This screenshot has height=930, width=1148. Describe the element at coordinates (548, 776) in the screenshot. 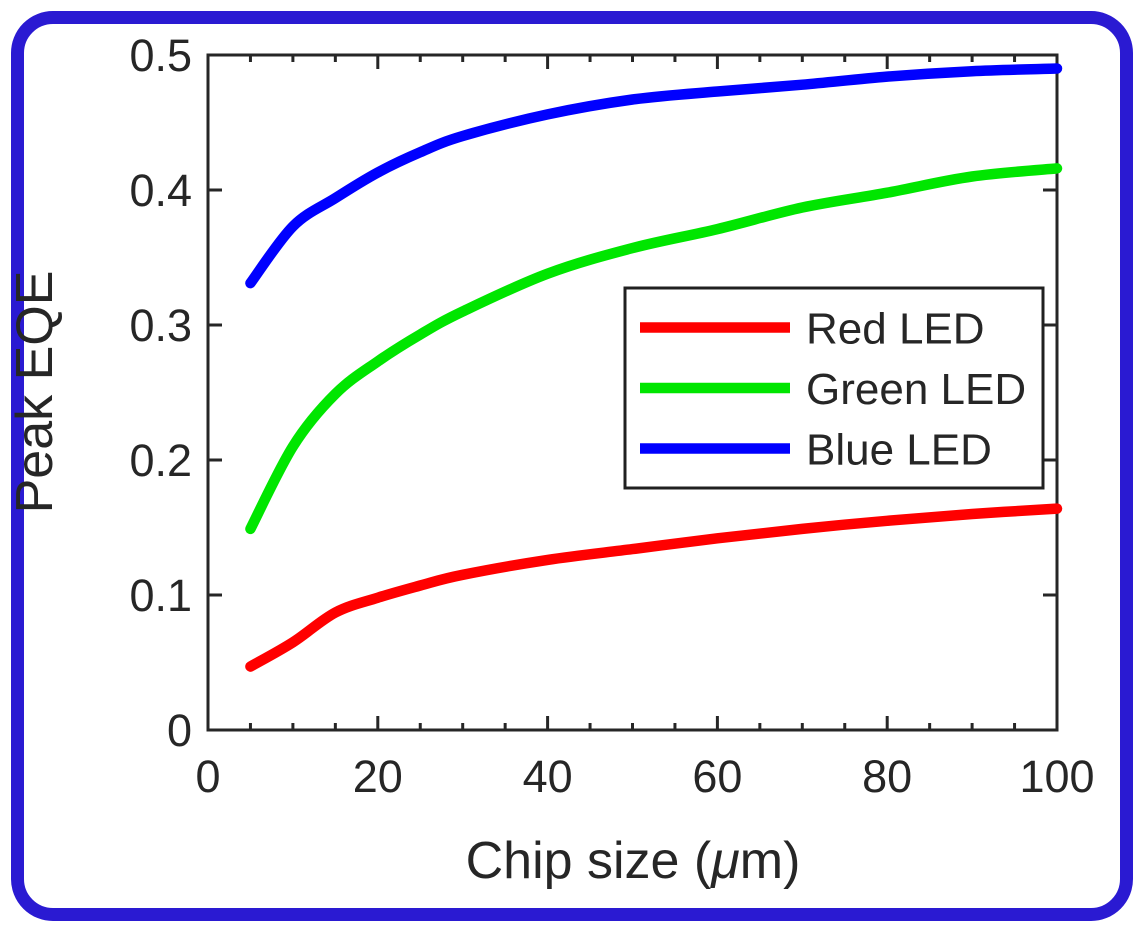

I see `x-tick-label: 40` at that location.